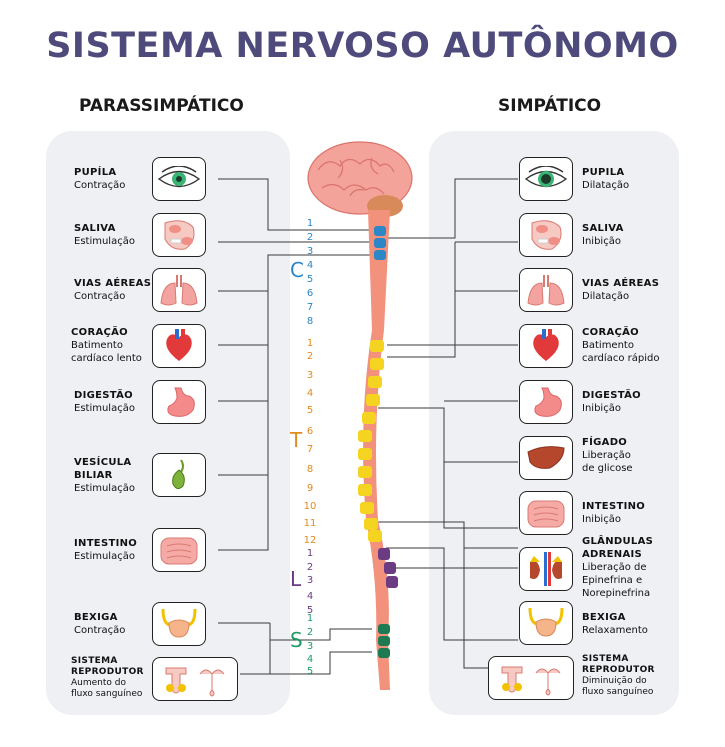  I want to click on sym-digestion-label: DIGESTÃO Inibição, so click(611, 402).